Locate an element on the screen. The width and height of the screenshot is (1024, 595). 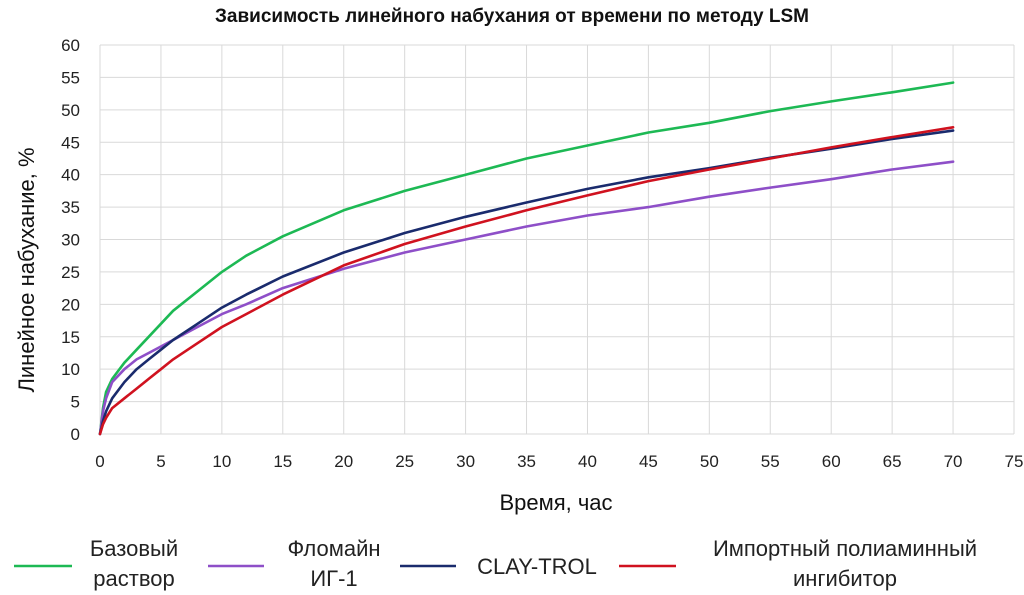
legend-label: раствор is located at coordinates (133, 578).